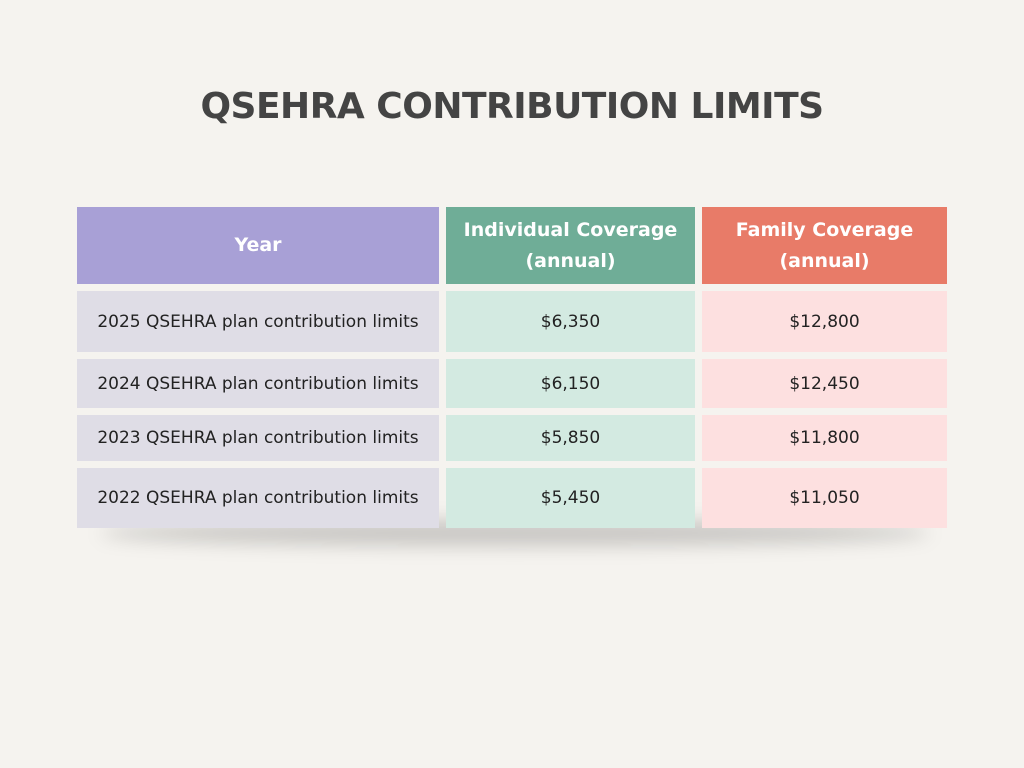 This screenshot has width=1024, height=768. Describe the element at coordinates (570, 245) in the screenshot. I see `header-individual-coverage: Individual Coverage (annual)` at that location.